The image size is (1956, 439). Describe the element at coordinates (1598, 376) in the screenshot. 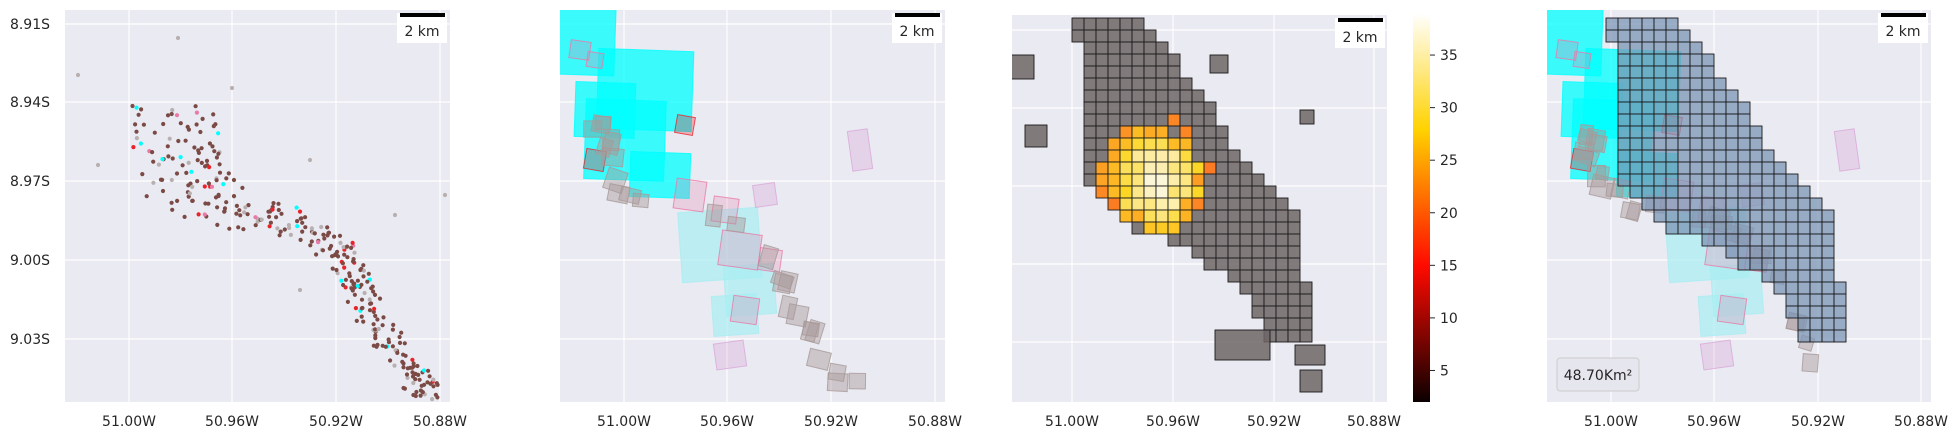

I see `area-label: 48.70Km²` at that location.